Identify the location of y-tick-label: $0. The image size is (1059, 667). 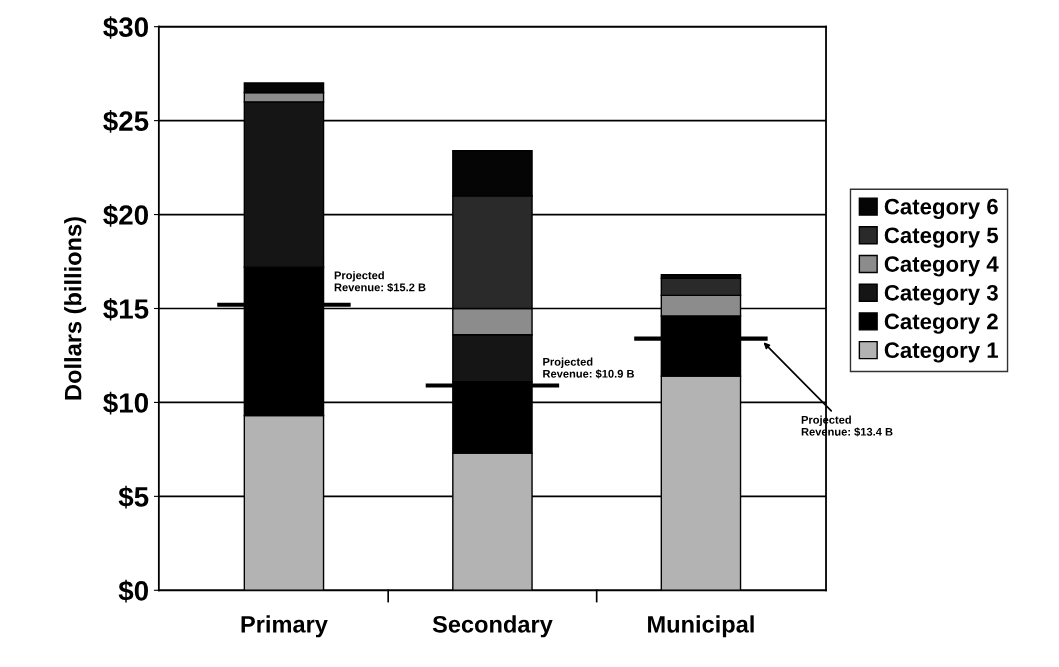
(133, 591).